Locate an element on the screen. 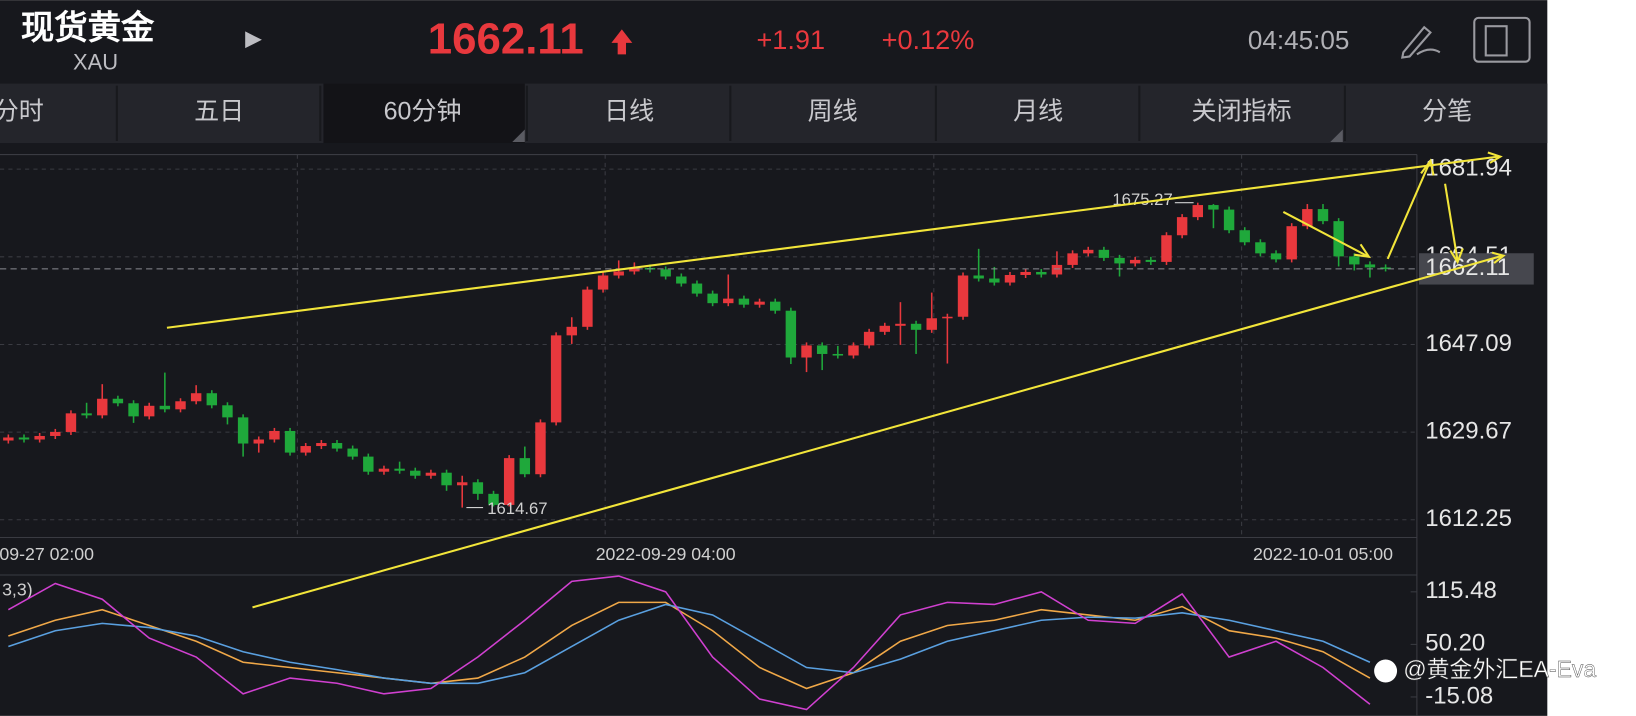  y-tick-label: 1647.09 is located at coordinates (1468, 343).